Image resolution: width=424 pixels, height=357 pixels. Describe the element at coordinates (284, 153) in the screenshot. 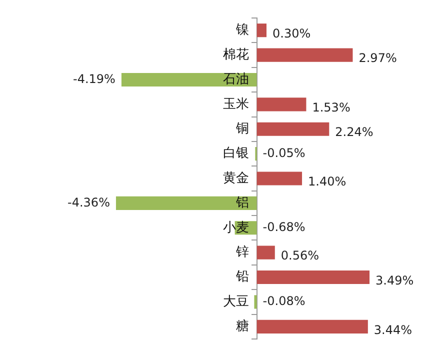

I see `data-label: -0.05%` at that location.